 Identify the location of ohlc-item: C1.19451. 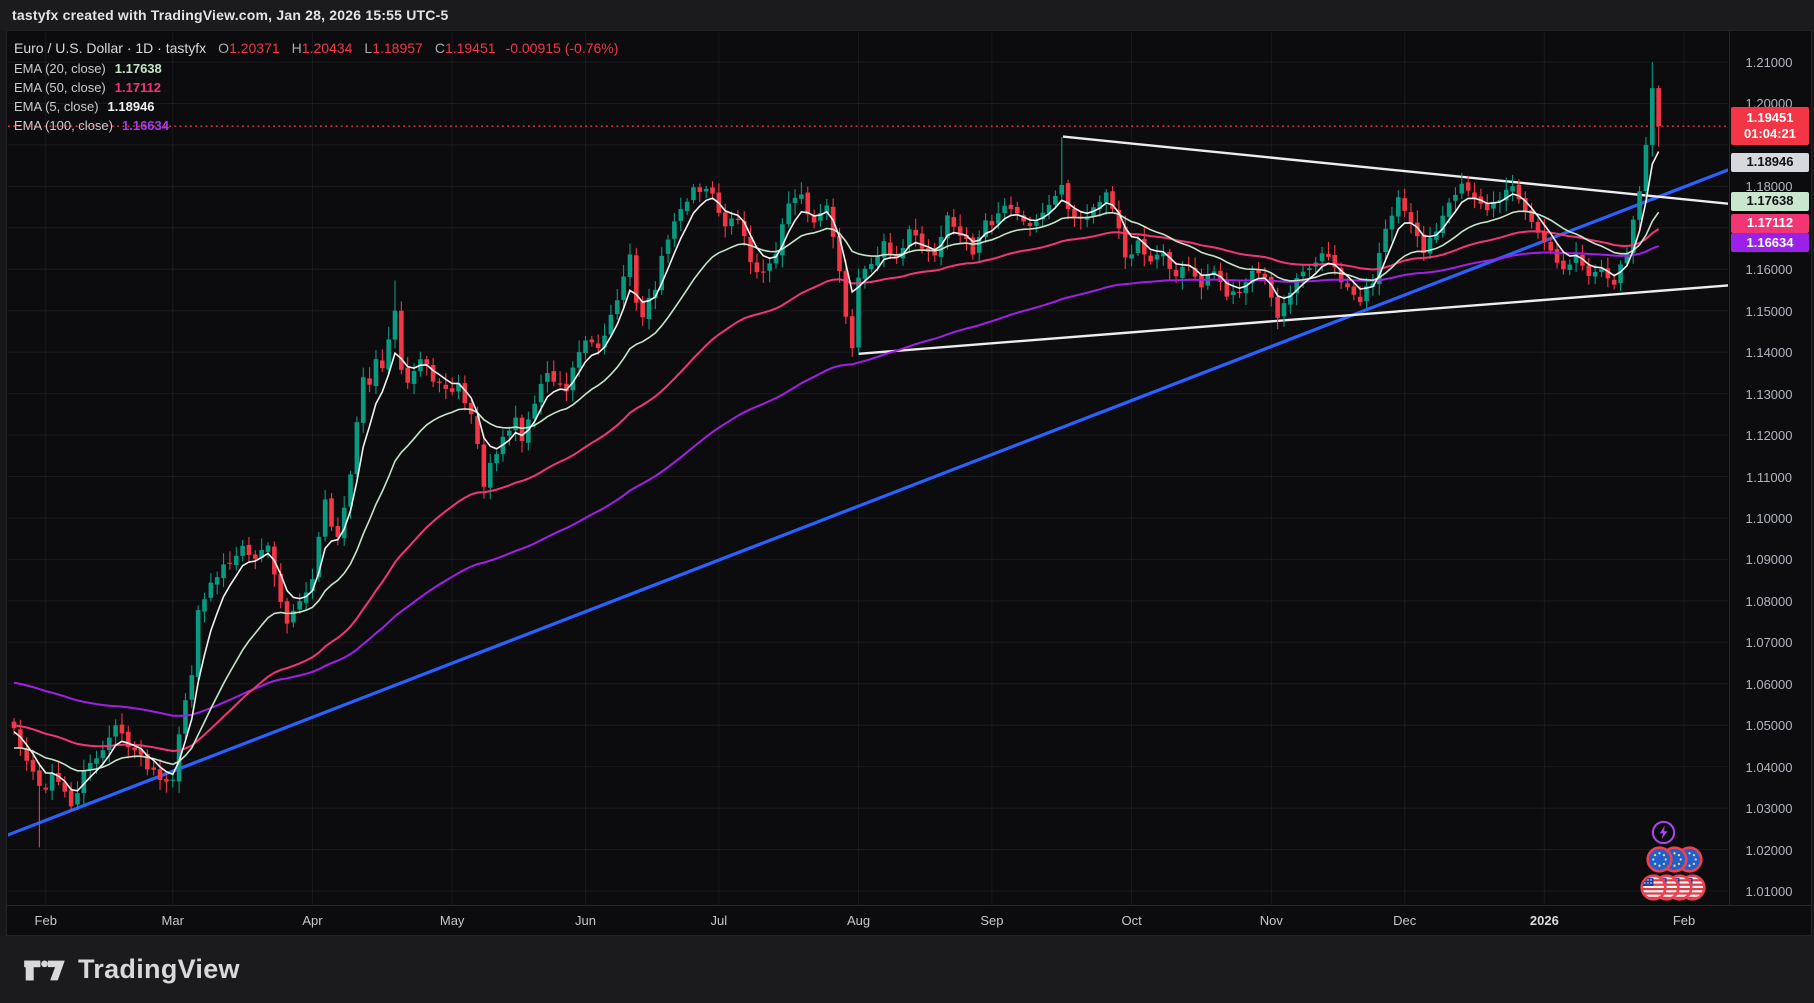
(465, 48).